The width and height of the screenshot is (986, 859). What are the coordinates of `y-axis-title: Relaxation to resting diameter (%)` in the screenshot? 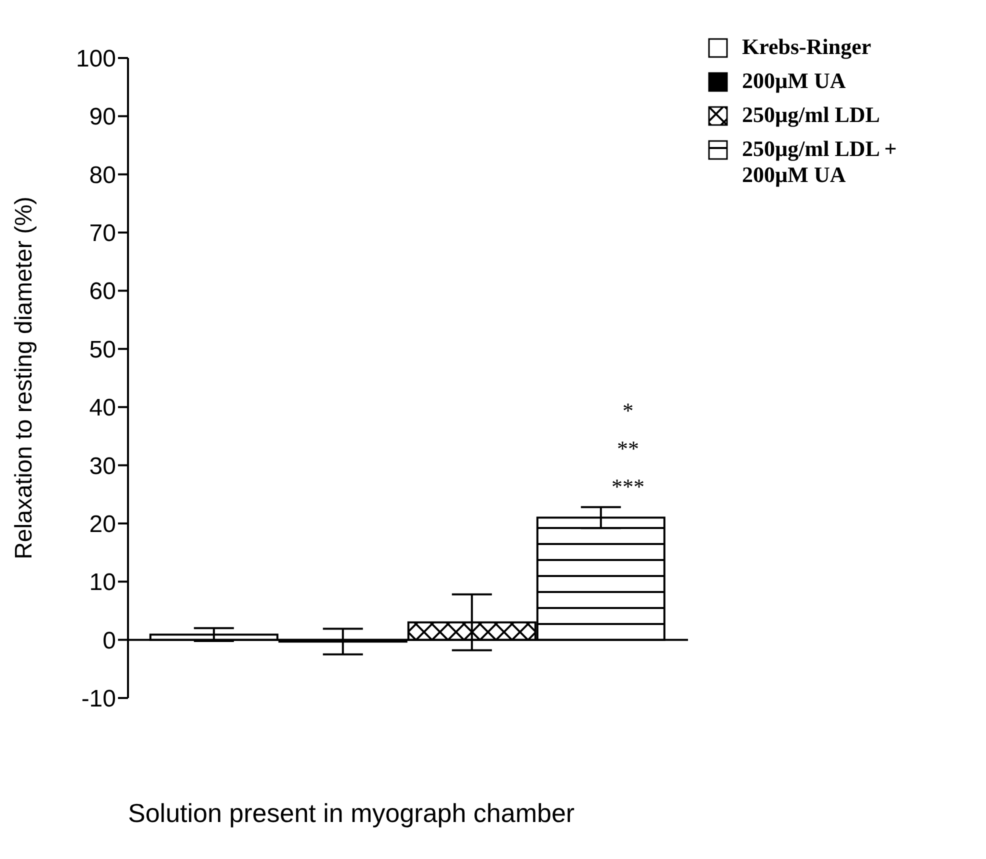 It's located at (24, 378).